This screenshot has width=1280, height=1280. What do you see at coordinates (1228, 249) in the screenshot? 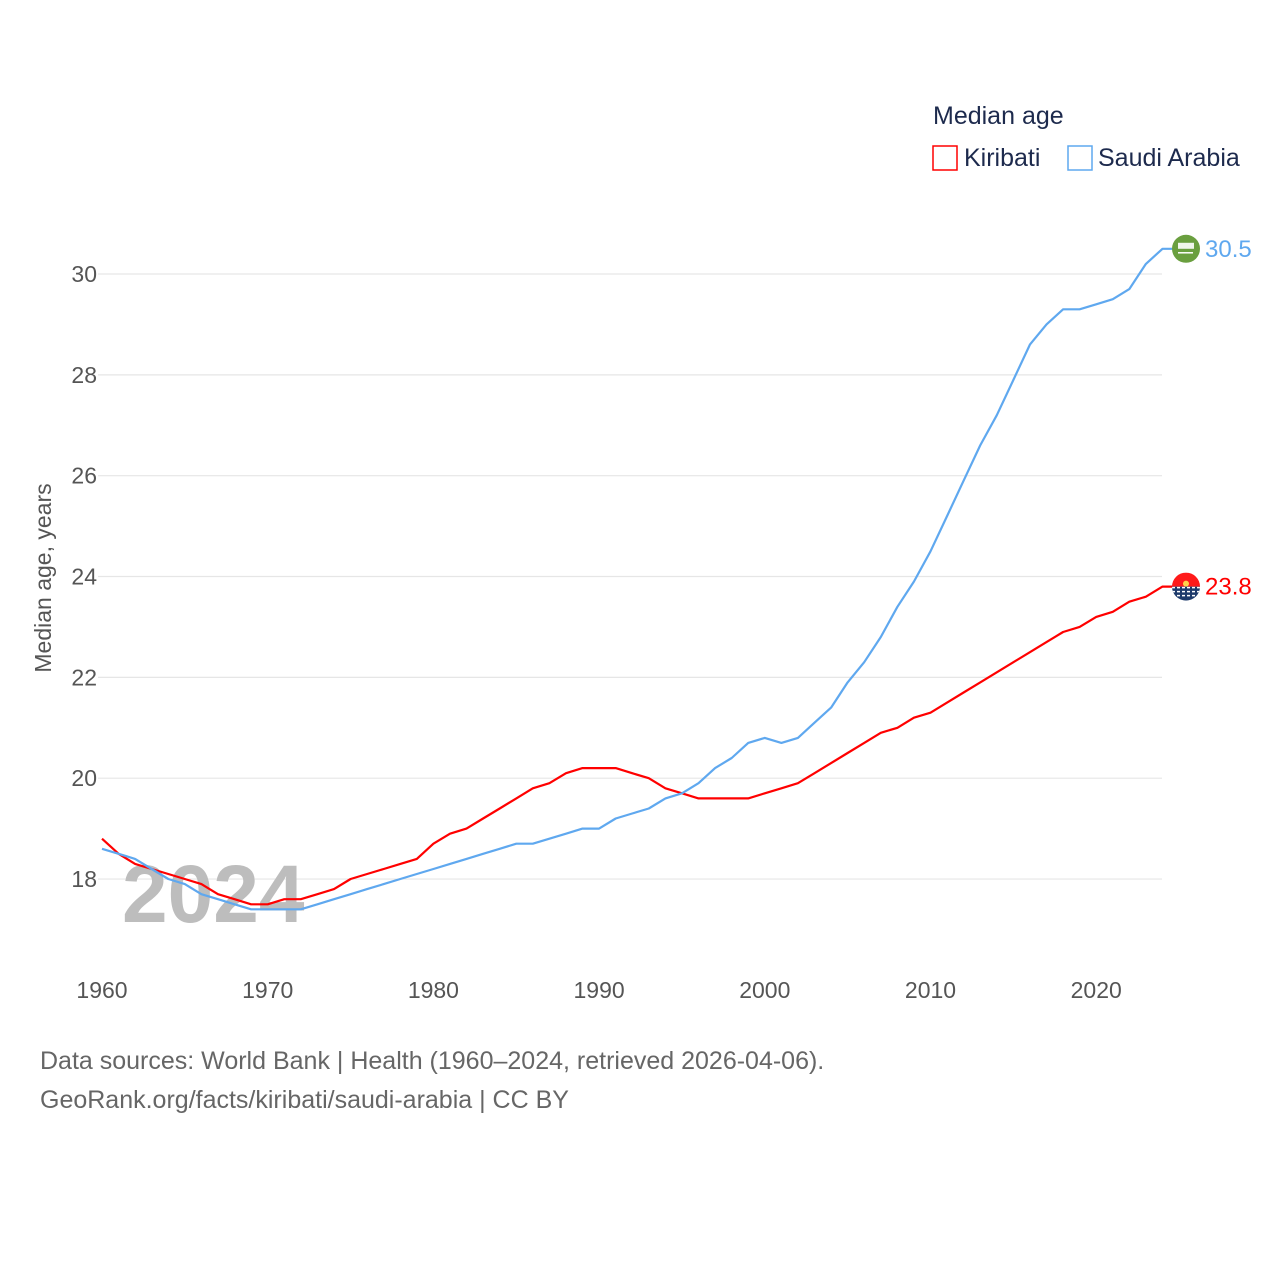
I see `end-value-label: 30.5` at bounding box center [1228, 249].